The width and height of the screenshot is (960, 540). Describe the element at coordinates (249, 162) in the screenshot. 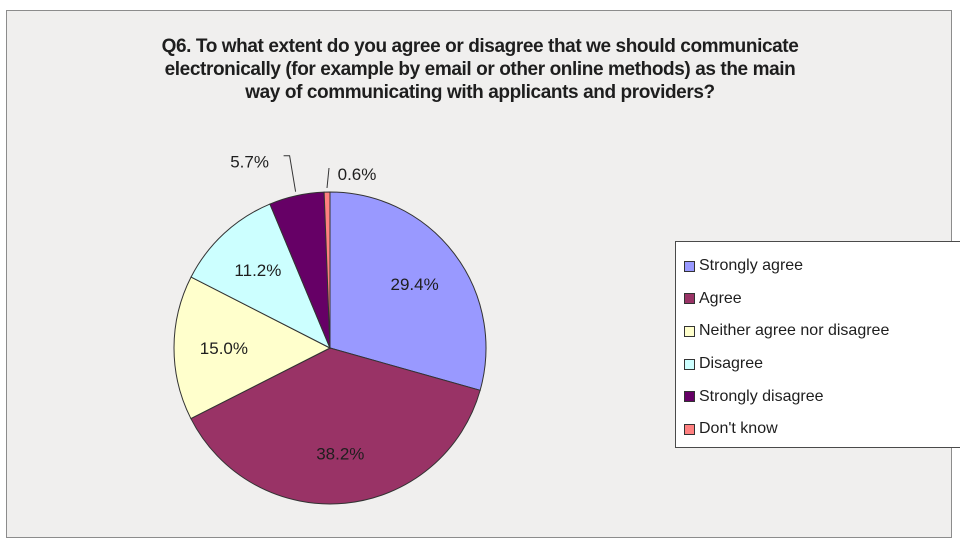

I see `data-label: 5.7%` at that location.